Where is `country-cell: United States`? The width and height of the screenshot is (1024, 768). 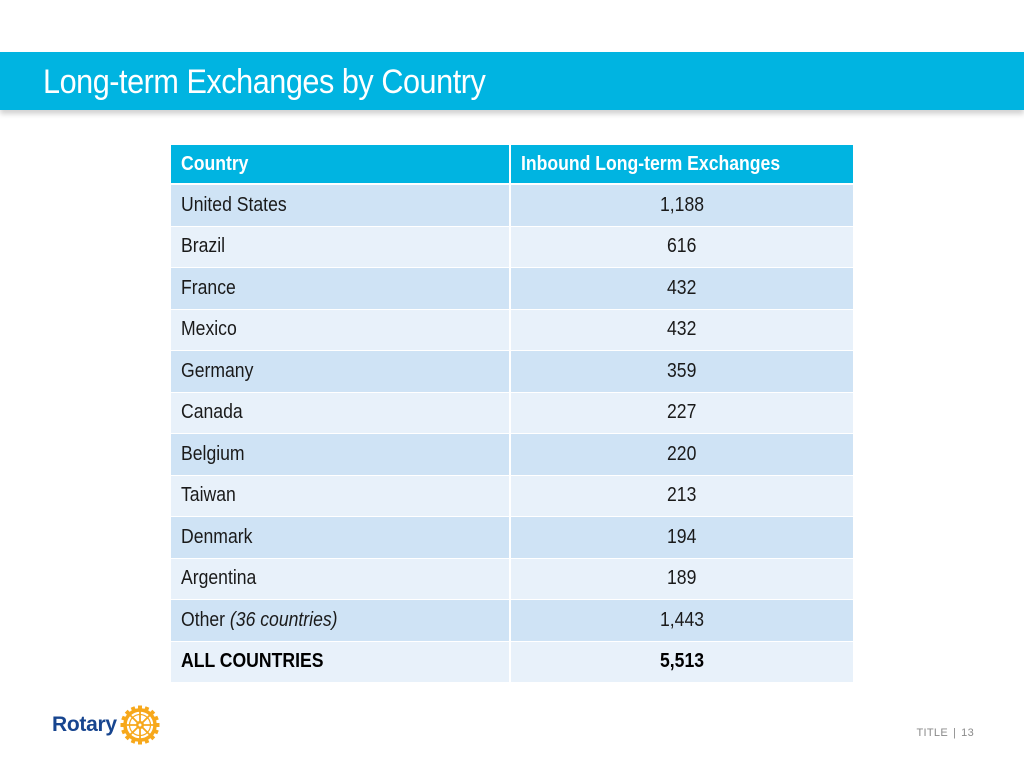
country-cell: United States is located at coordinates (341, 206).